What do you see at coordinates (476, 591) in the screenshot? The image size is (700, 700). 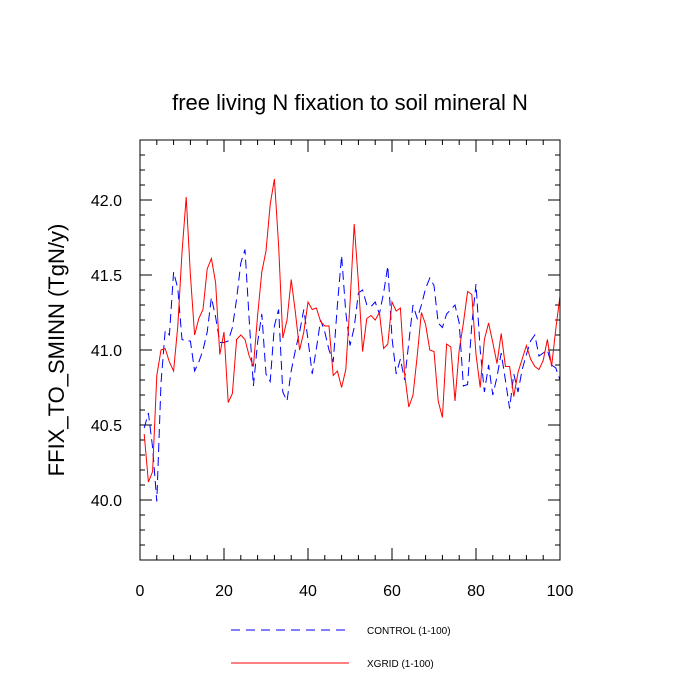 I see `x-tick-label: 80` at bounding box center [476, 591].